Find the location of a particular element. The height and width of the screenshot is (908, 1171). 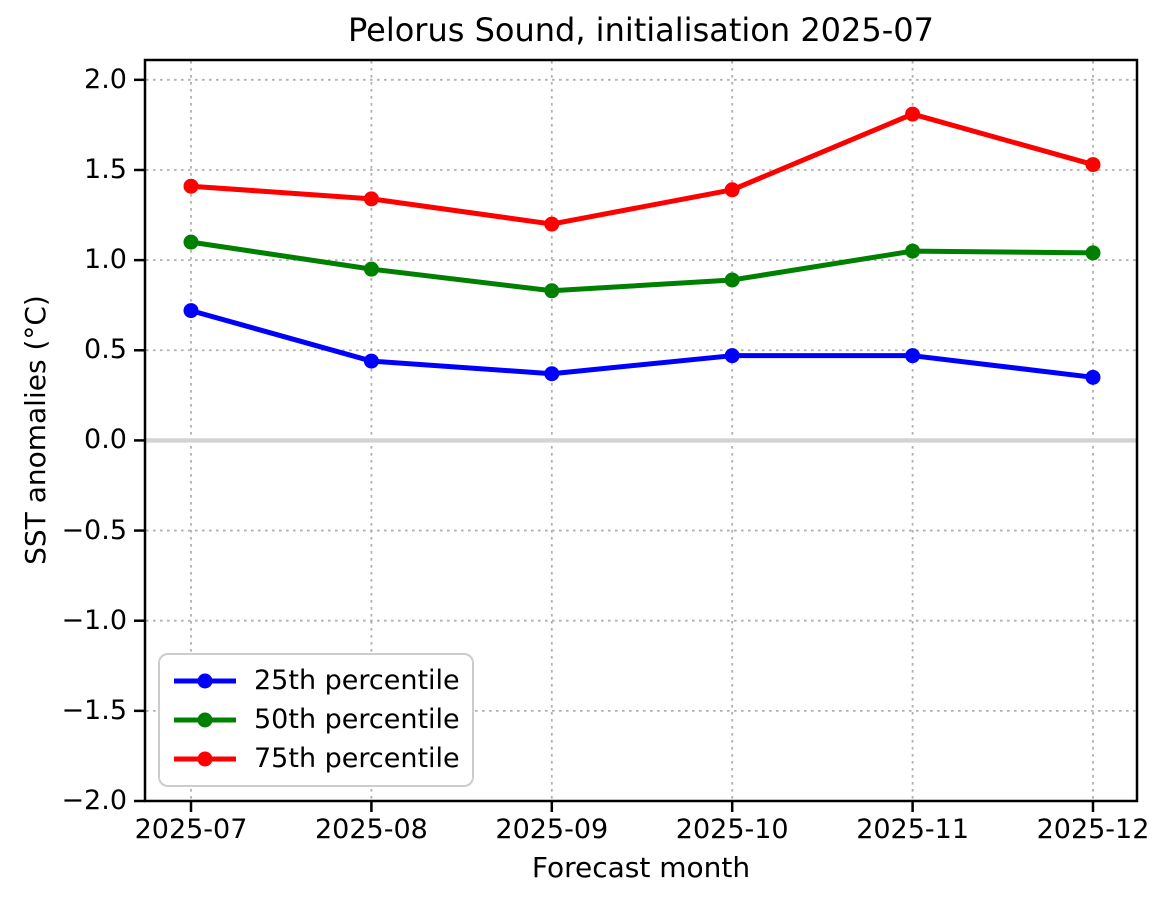

x-tick-label: 2025-09 is located at coordinates (552, 829).